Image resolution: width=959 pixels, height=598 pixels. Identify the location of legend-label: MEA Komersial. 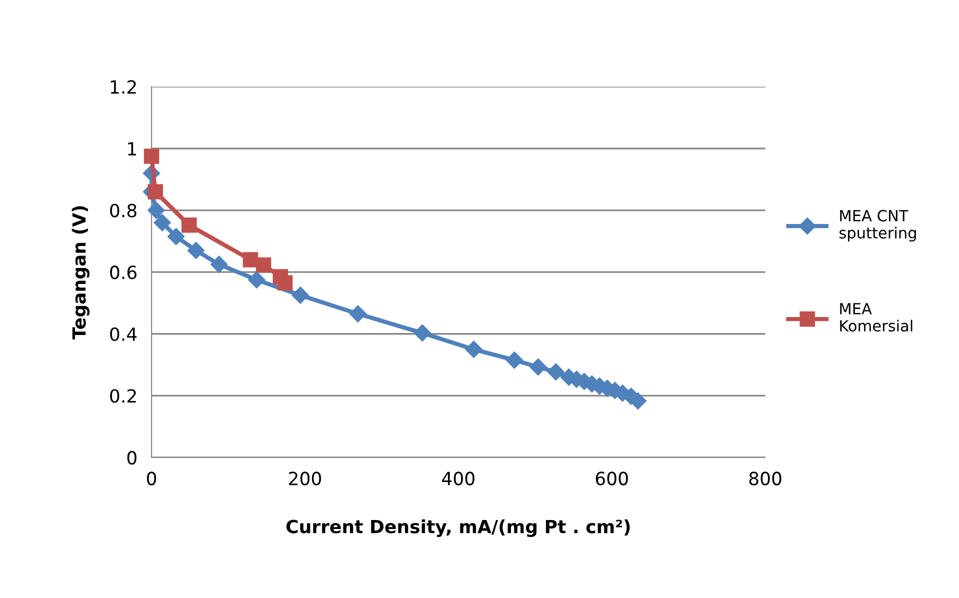
(876, 317).